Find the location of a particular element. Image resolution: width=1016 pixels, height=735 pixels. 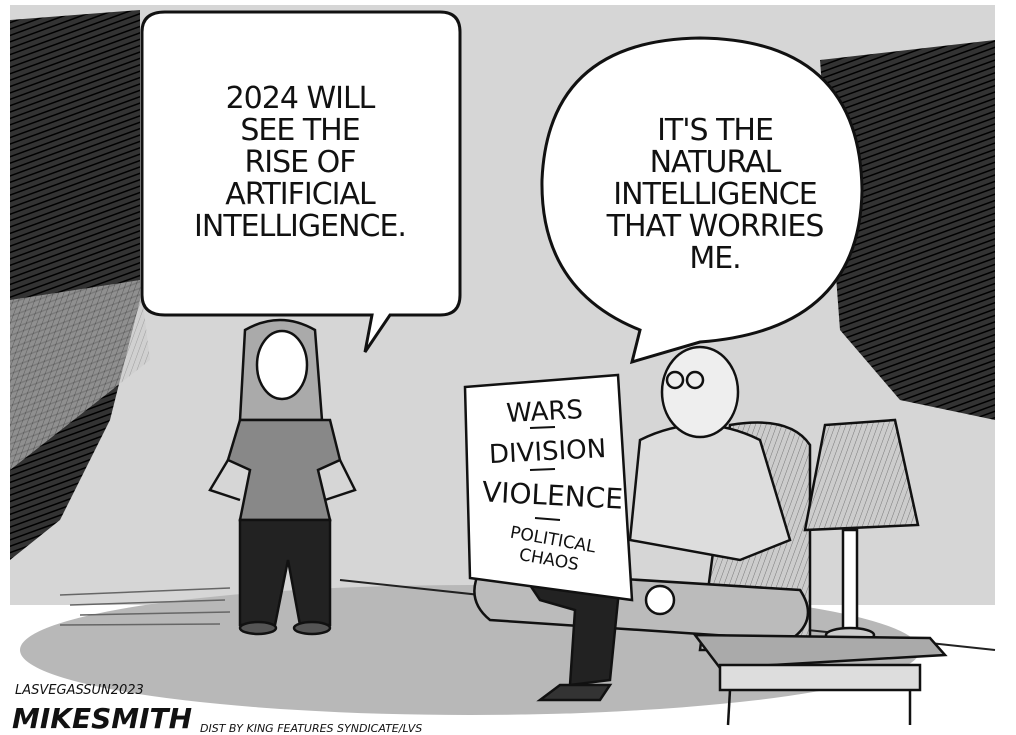

floor-strokes is located at coordinates (145, 606).